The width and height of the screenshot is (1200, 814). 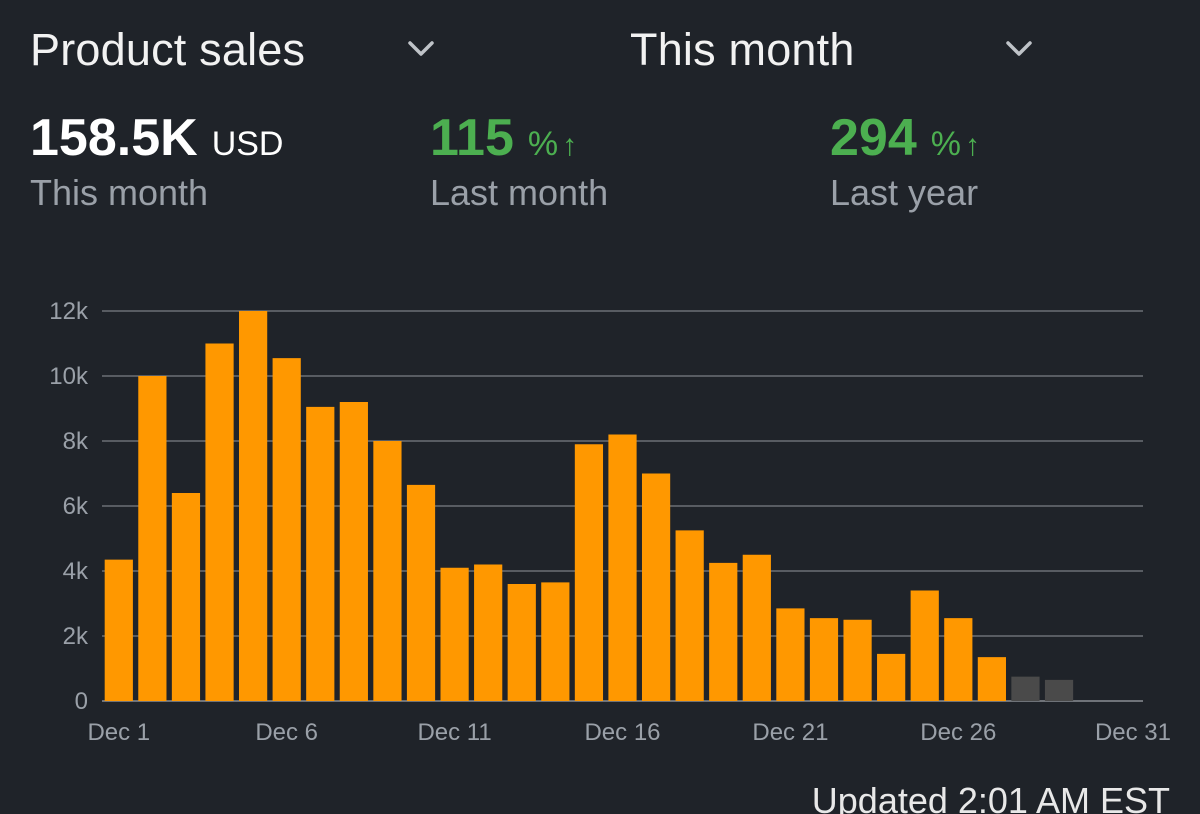 What do you see at coordinates (76, 441) in the screenshot?
I see `y-tick-label: 8k` at bounding box center [76, 441].